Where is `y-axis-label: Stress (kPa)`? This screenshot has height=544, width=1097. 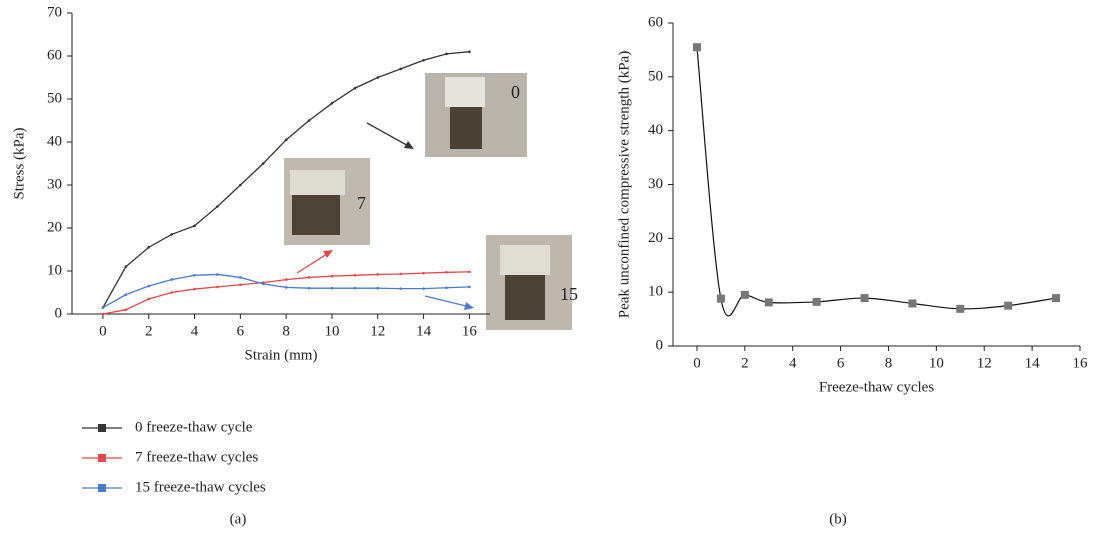
y-axis-label: Stress (kPa) is located at coordinates (19, 163).